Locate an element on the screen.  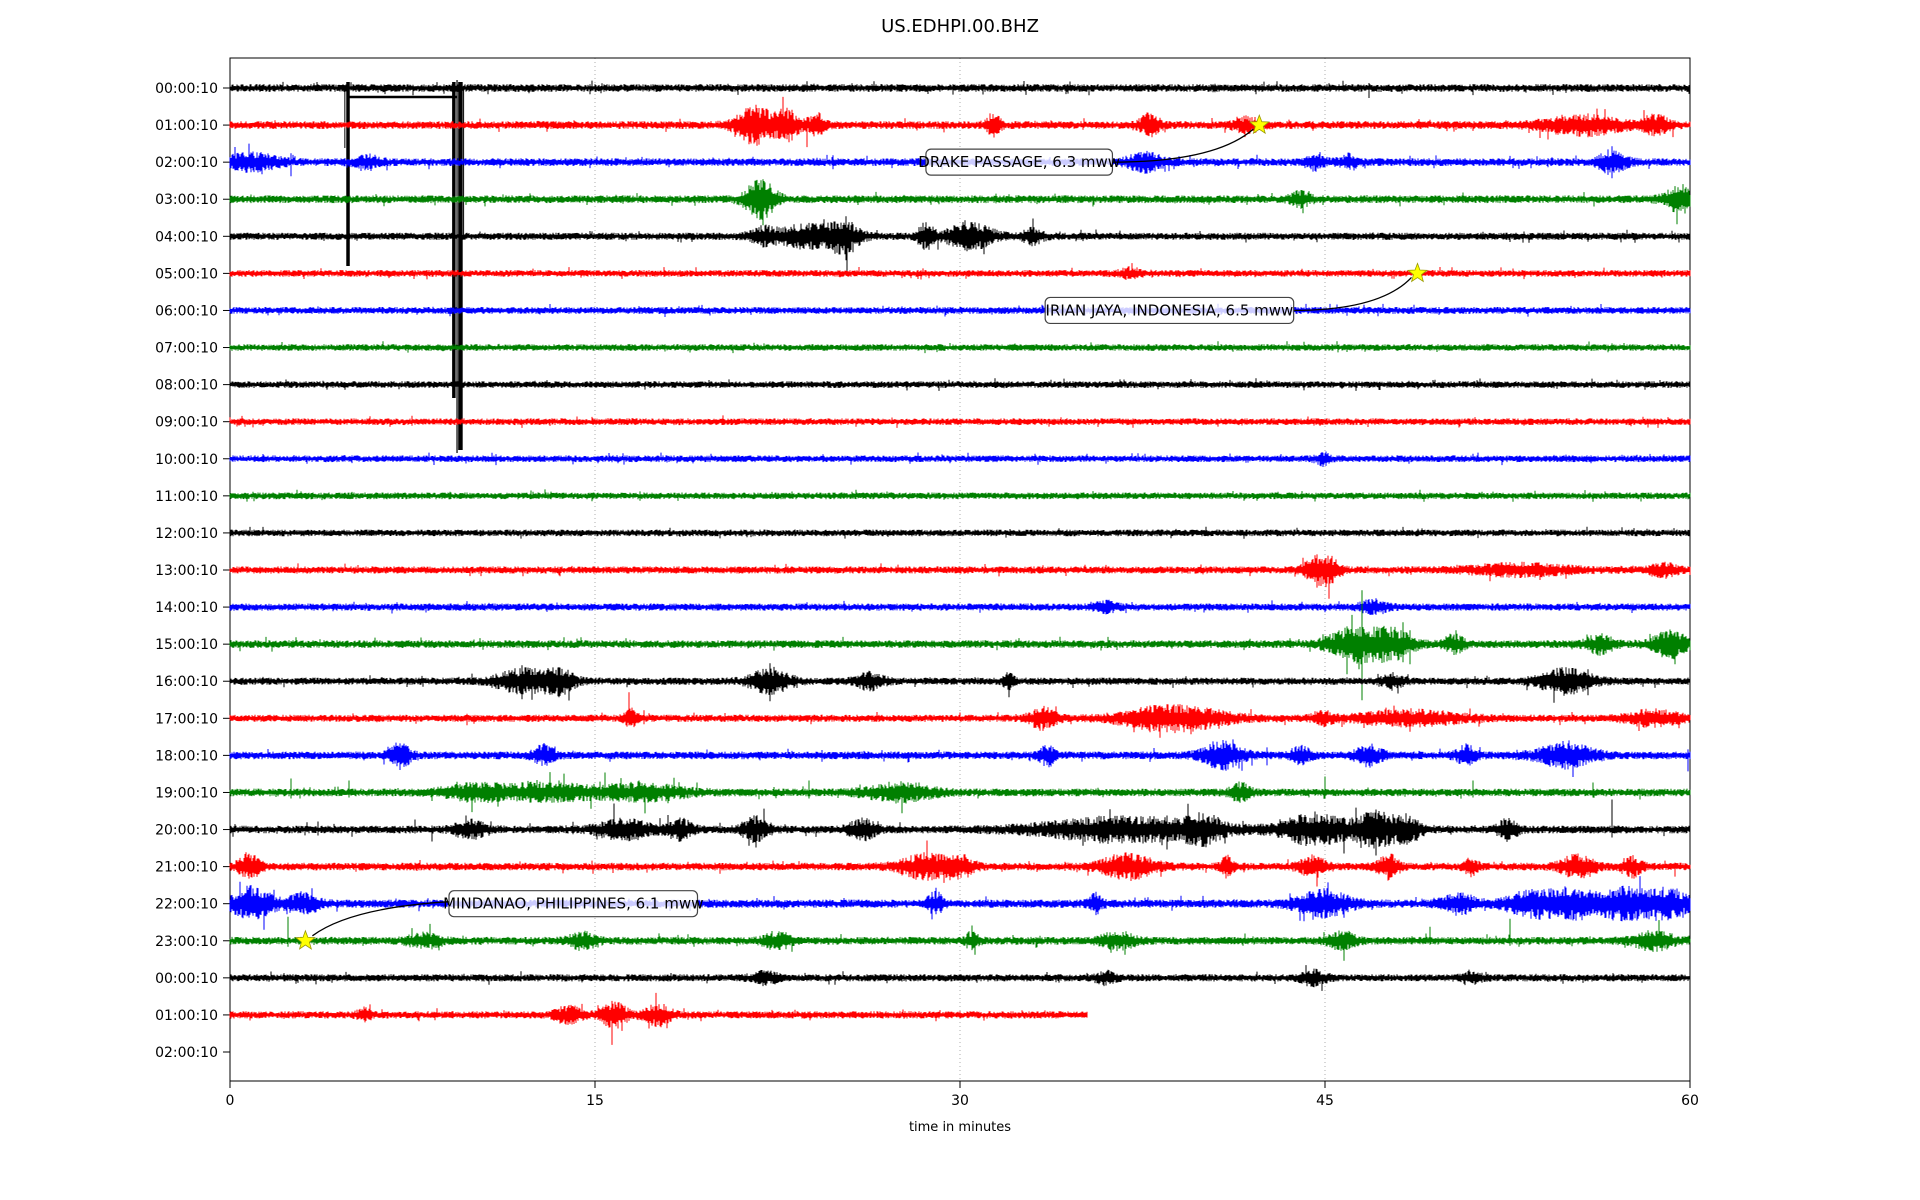
x-axis-label: time in minutes is located at coordinates (960, 1127).